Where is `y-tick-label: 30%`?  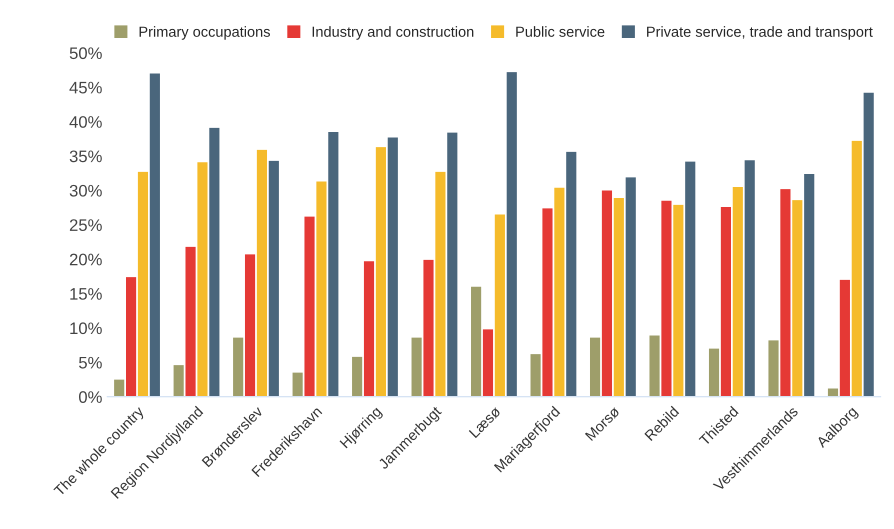
y-tick-label: 30% is located at coordinates (86, 190).